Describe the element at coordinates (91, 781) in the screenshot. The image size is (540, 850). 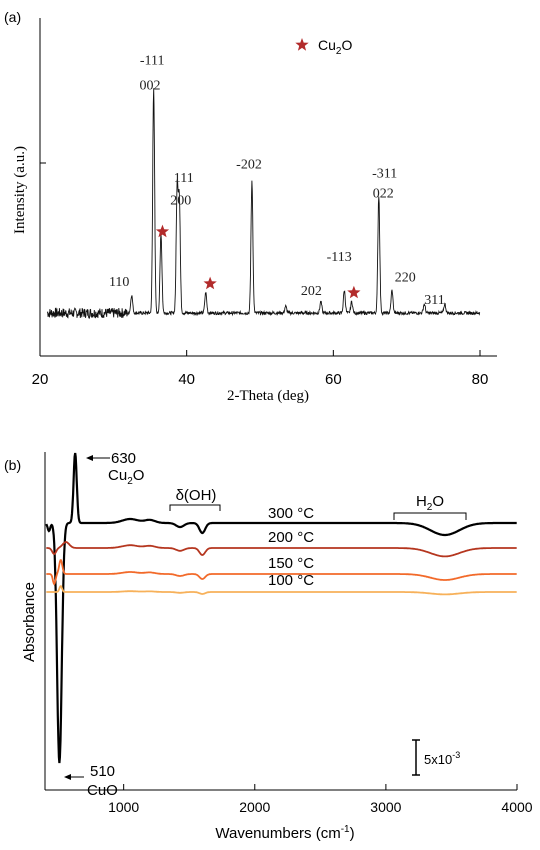
I see `annotation-510: 510 CuO` at that location.